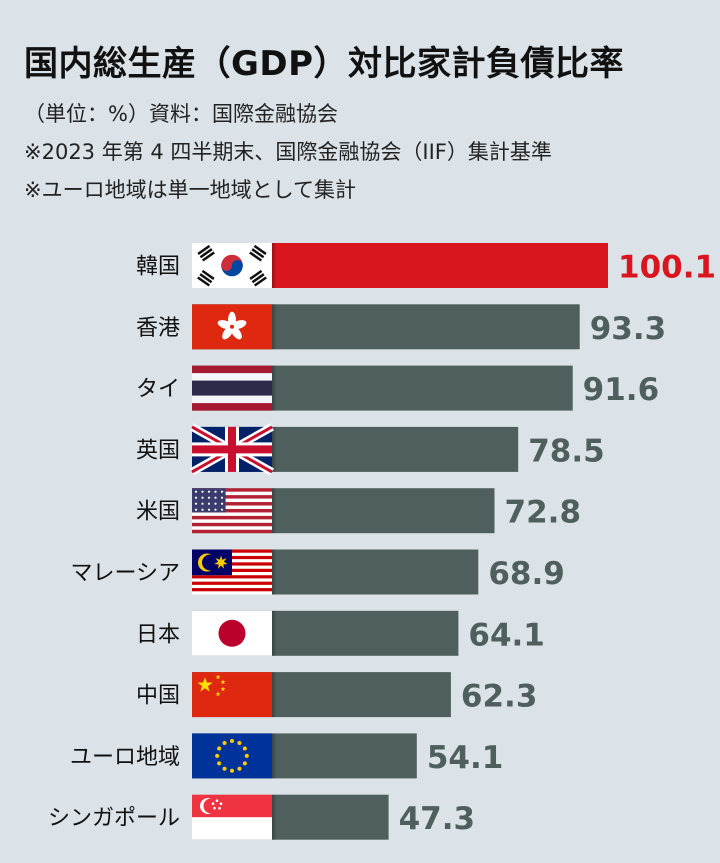 The width and height of the screenshot is (720, 863). What do you see at coordinates (465, 758) in the screenshot?
I see `value-label-8: 54.1` at bounding box center [465, 758].